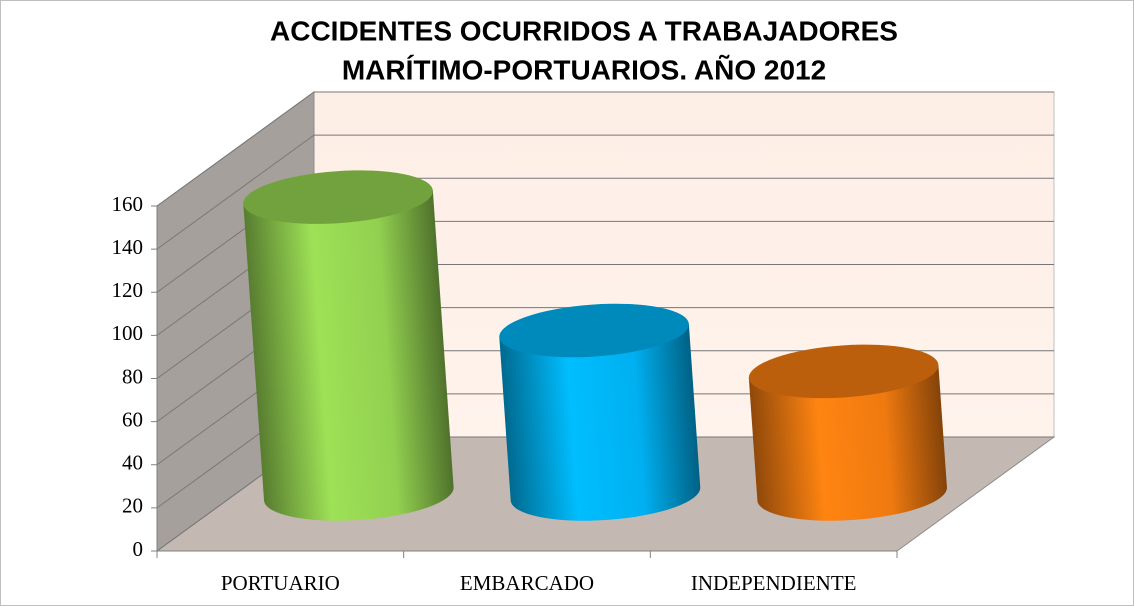 The image size is (1134, 606). I want to click on y-tick-label: 100, so click(128, 333).